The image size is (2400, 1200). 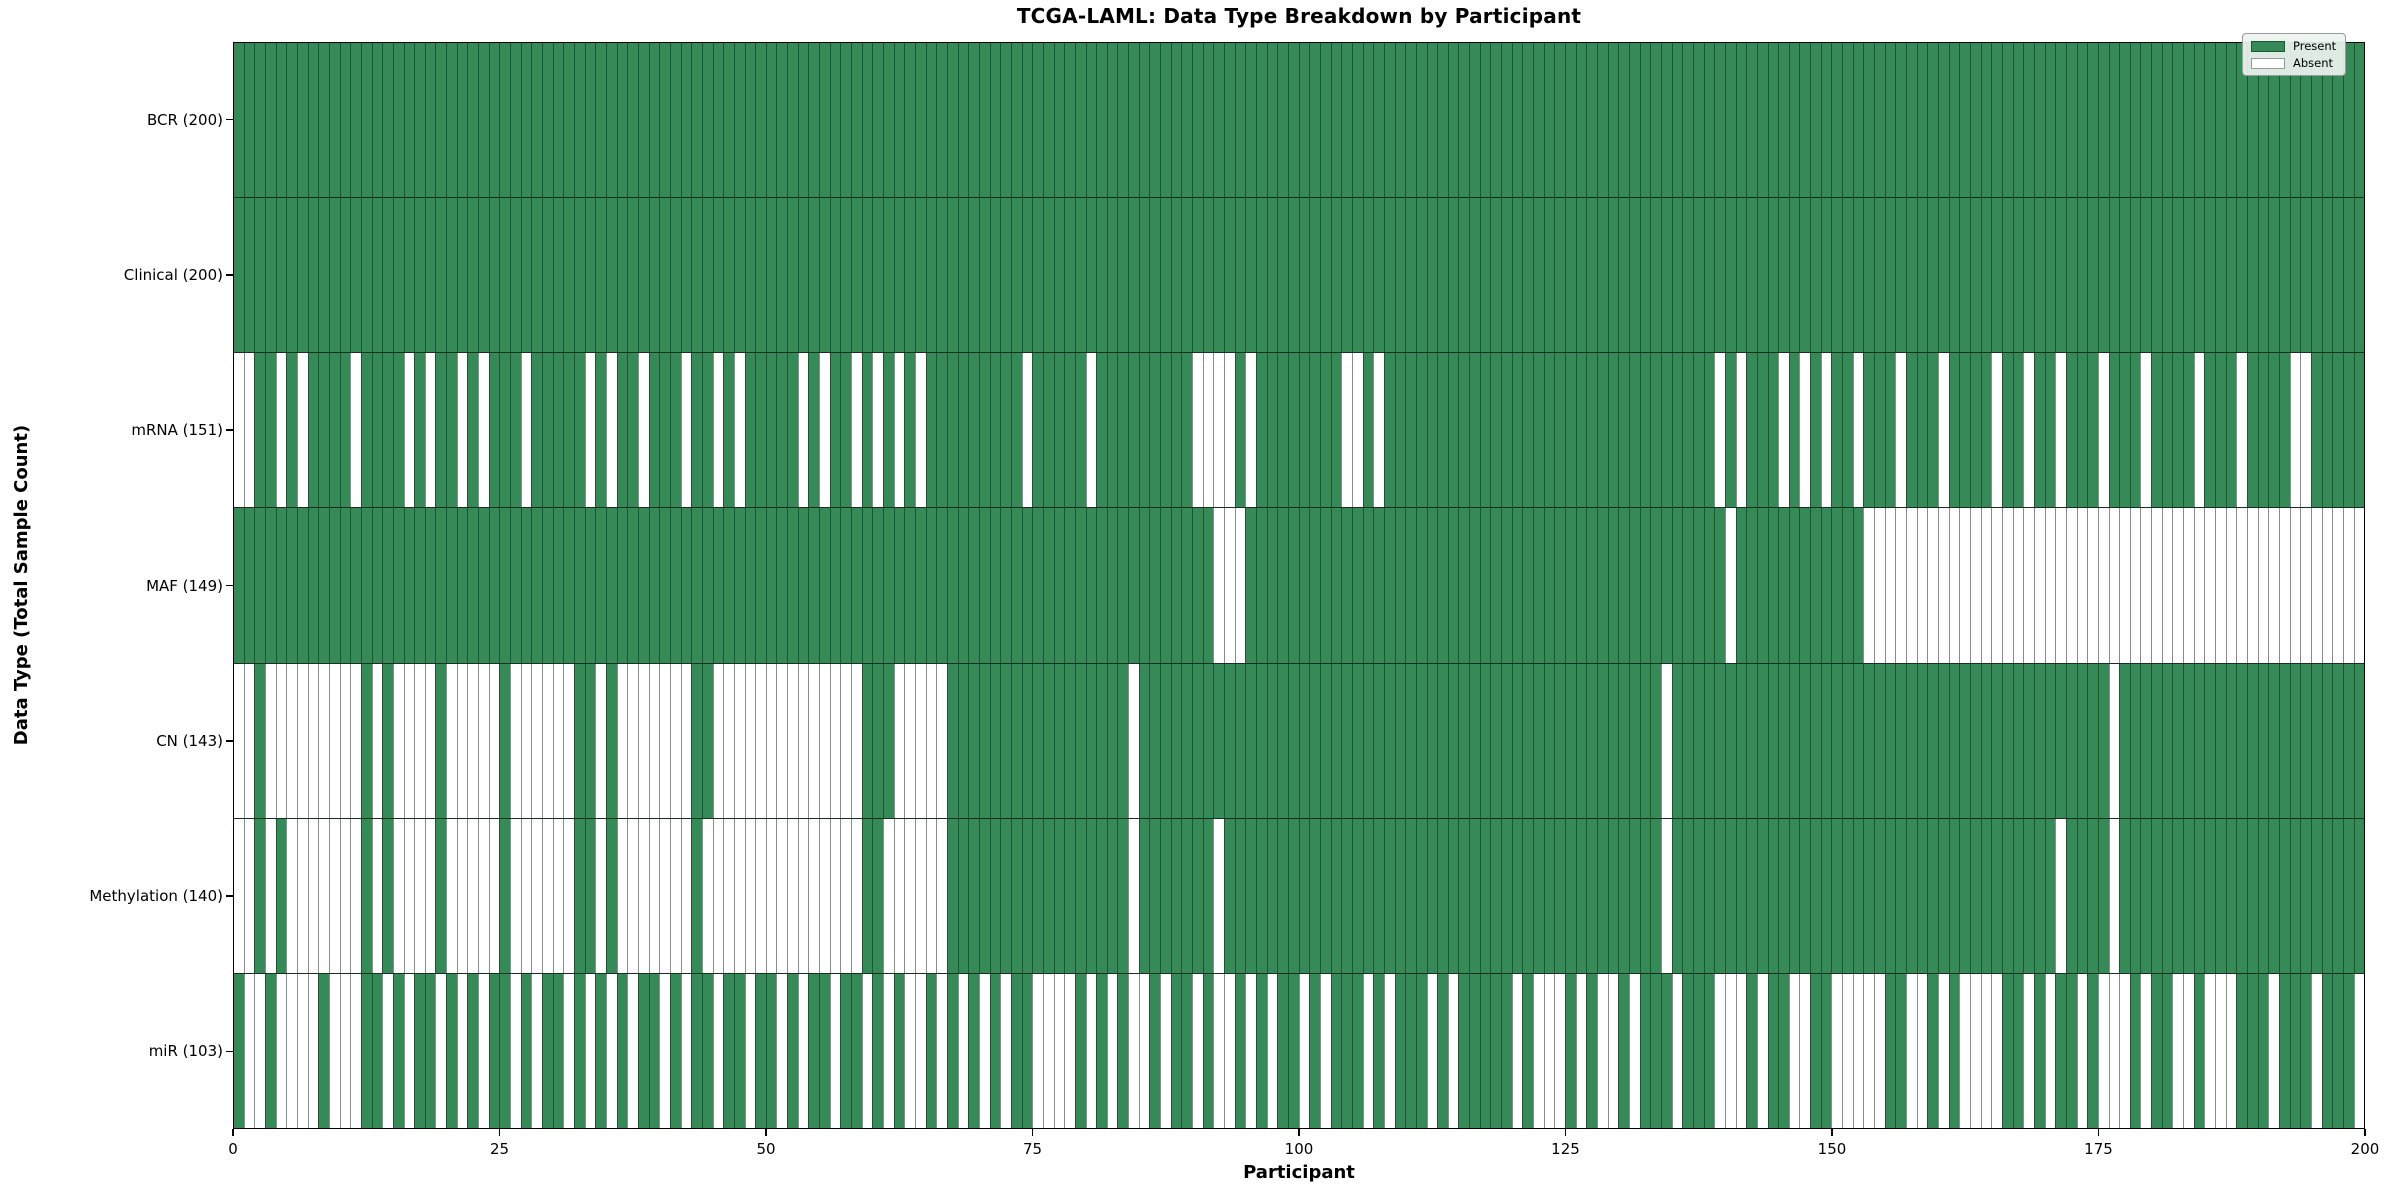 I want to click on legend-label-present: Present, so click(x=2315, y=46).